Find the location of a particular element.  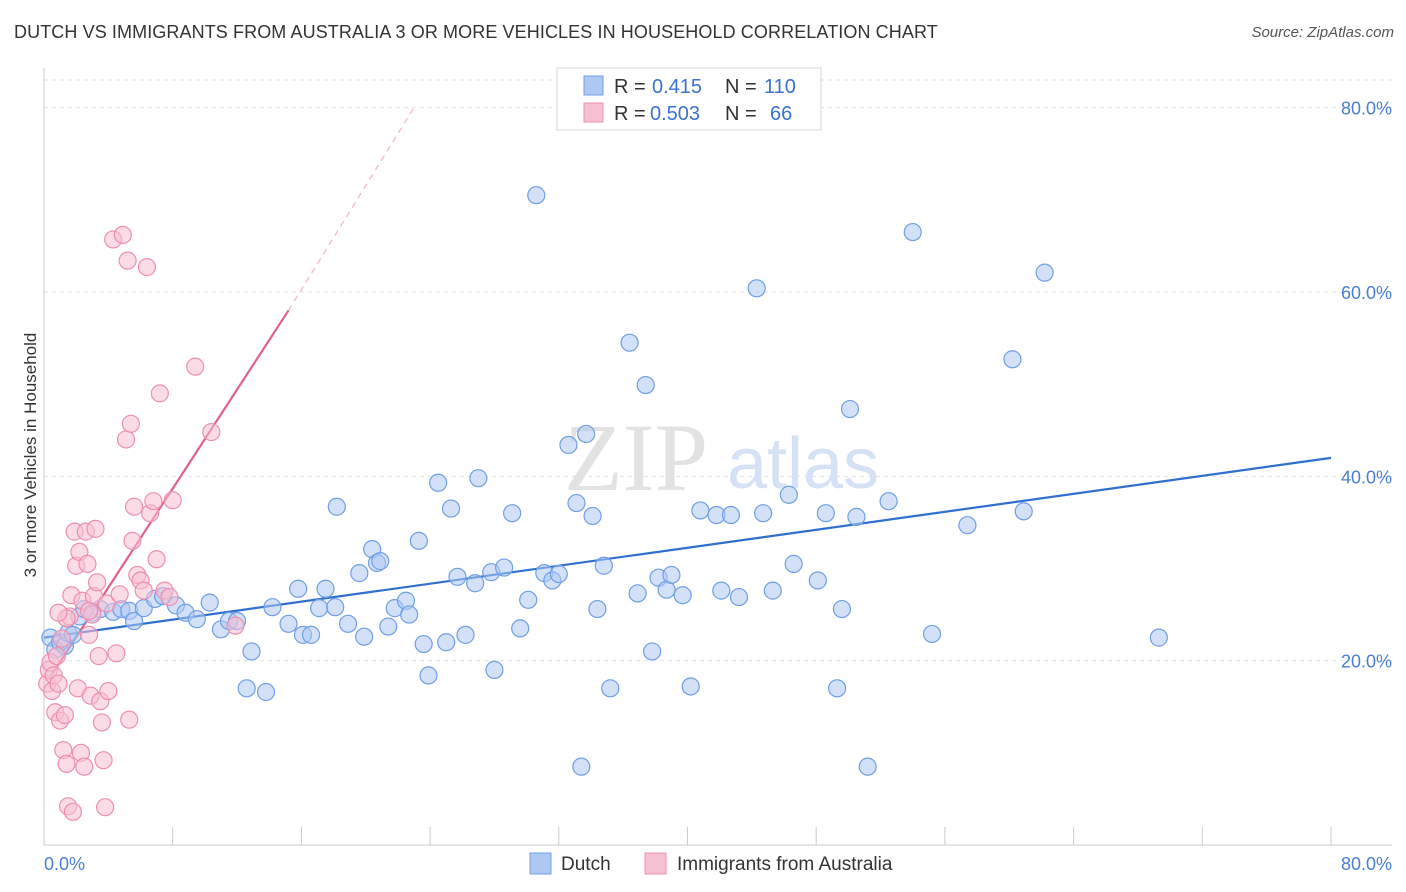

series-legend: Dutch Immigrants from Australia is located at coordinates (711, 863).